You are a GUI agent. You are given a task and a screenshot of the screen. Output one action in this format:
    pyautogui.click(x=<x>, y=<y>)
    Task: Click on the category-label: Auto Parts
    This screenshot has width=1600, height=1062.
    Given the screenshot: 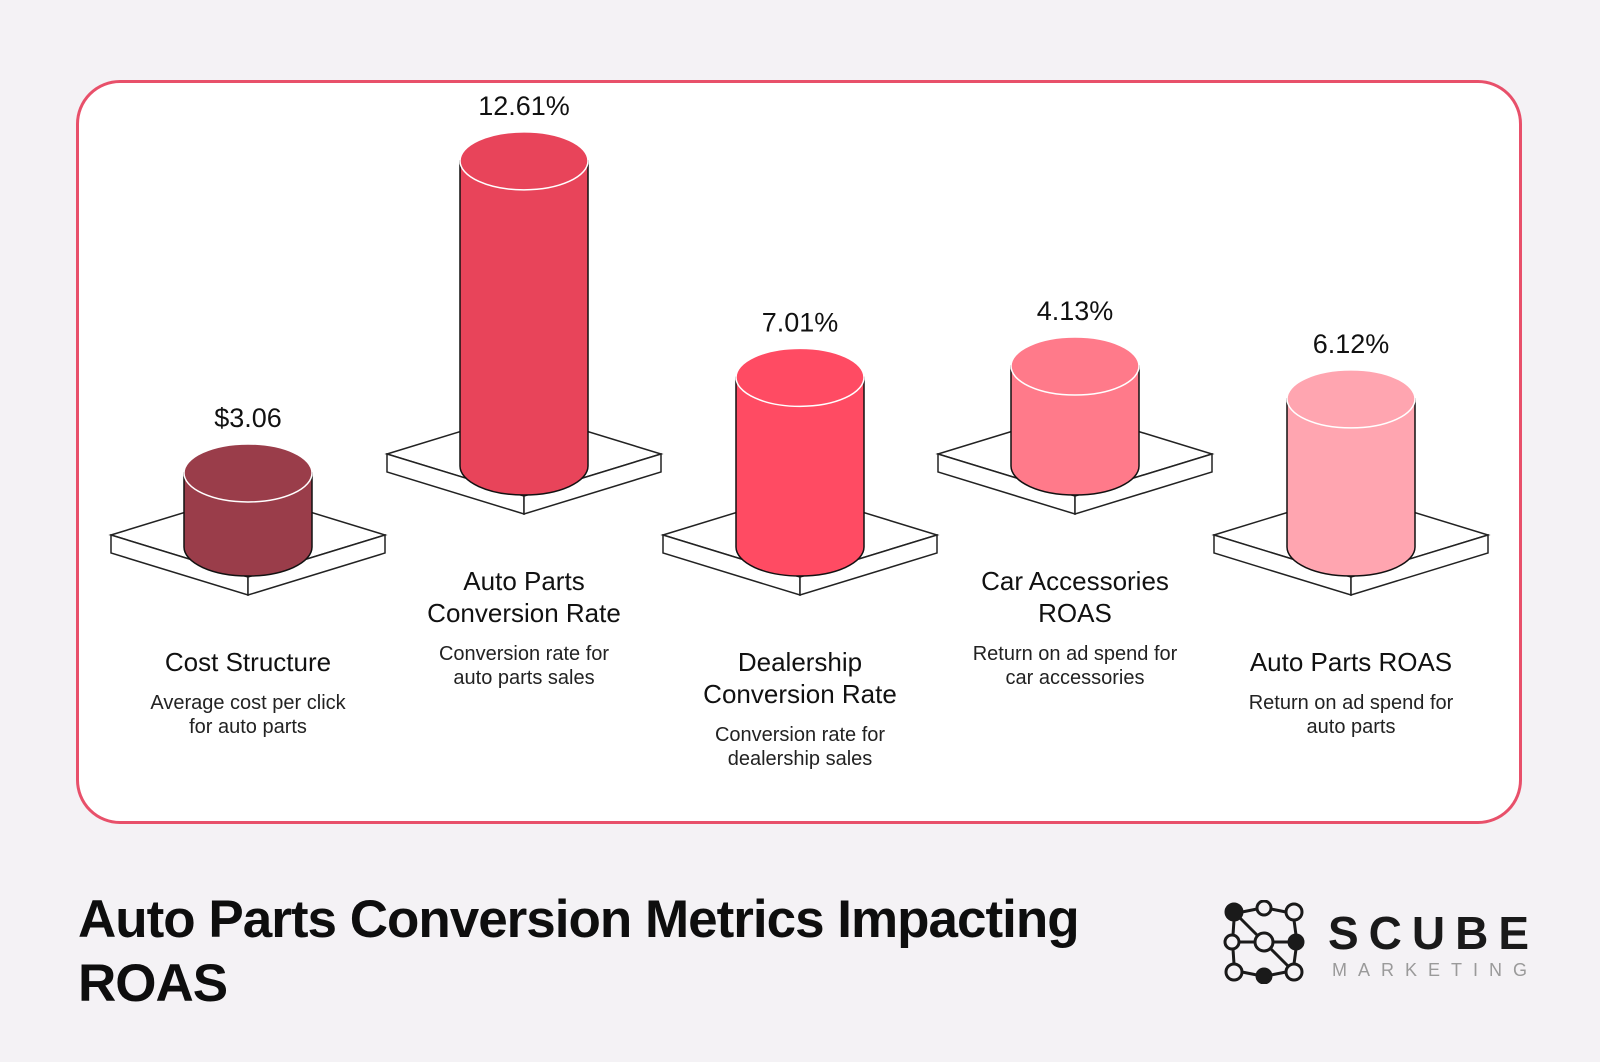 What is the action you would take?
    pyautogui.click(x=523, y=581)
    